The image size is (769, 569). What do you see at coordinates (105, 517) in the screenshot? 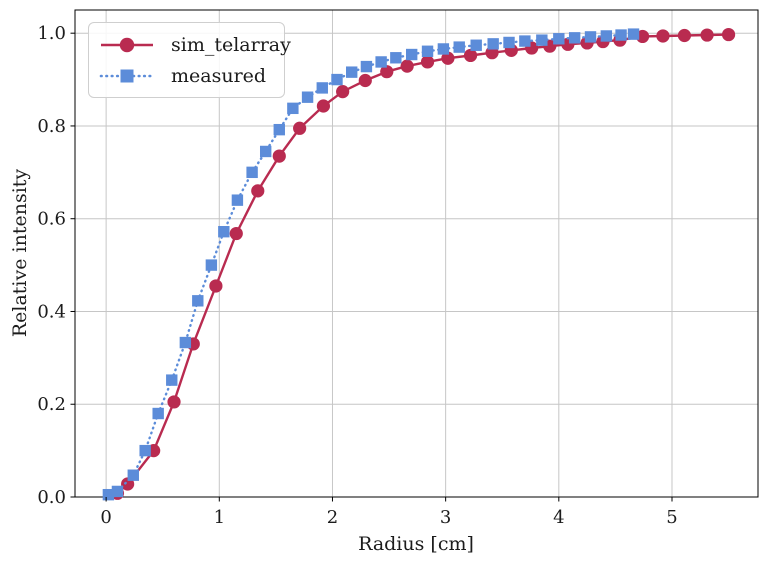
I see `x-tick-label: 0` at bounding box center [105, 517].